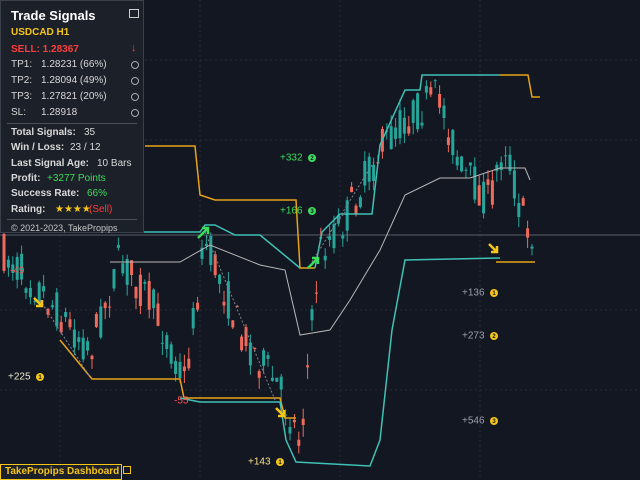  I want to click on separator, so click(72, 219).